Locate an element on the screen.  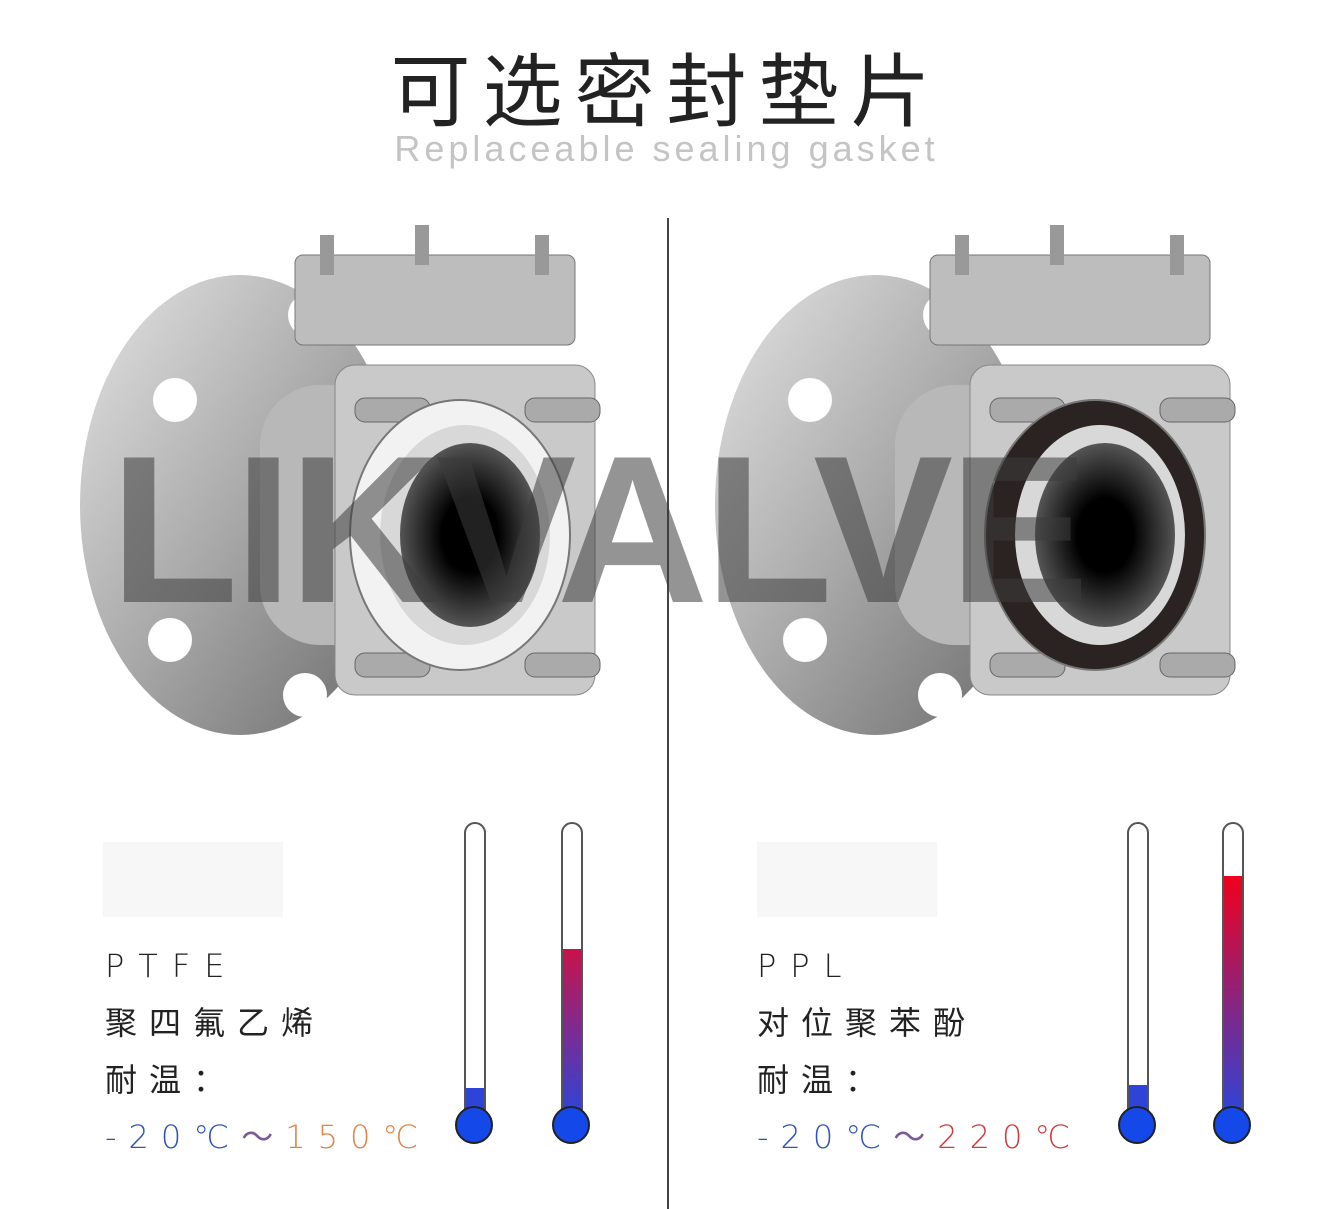
page-title: 可选密封垫片 is located at coordinates (666, 92).